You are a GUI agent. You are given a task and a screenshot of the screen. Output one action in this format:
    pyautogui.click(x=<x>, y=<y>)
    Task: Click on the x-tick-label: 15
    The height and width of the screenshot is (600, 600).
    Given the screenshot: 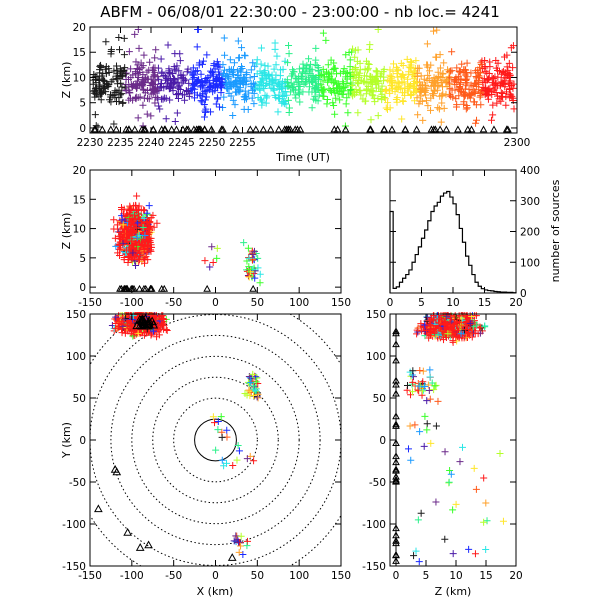 What is the action you would take?
    pyautogui.click(x=485, y=576)
    